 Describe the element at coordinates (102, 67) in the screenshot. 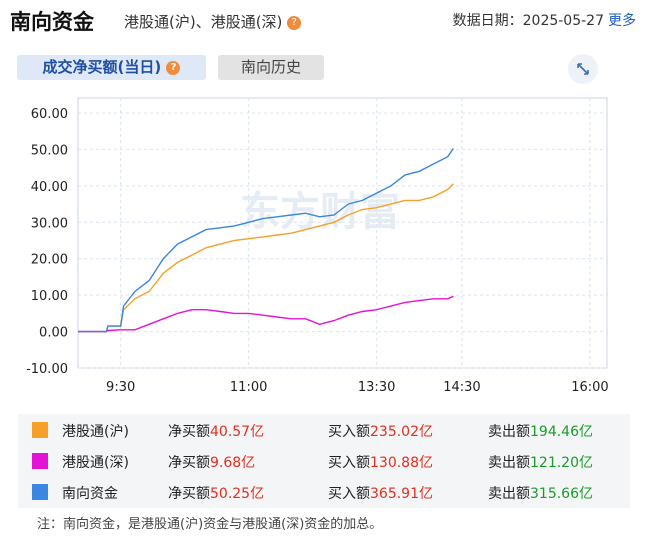

I see `tab-label: 成交净买额(当日)` at that location.